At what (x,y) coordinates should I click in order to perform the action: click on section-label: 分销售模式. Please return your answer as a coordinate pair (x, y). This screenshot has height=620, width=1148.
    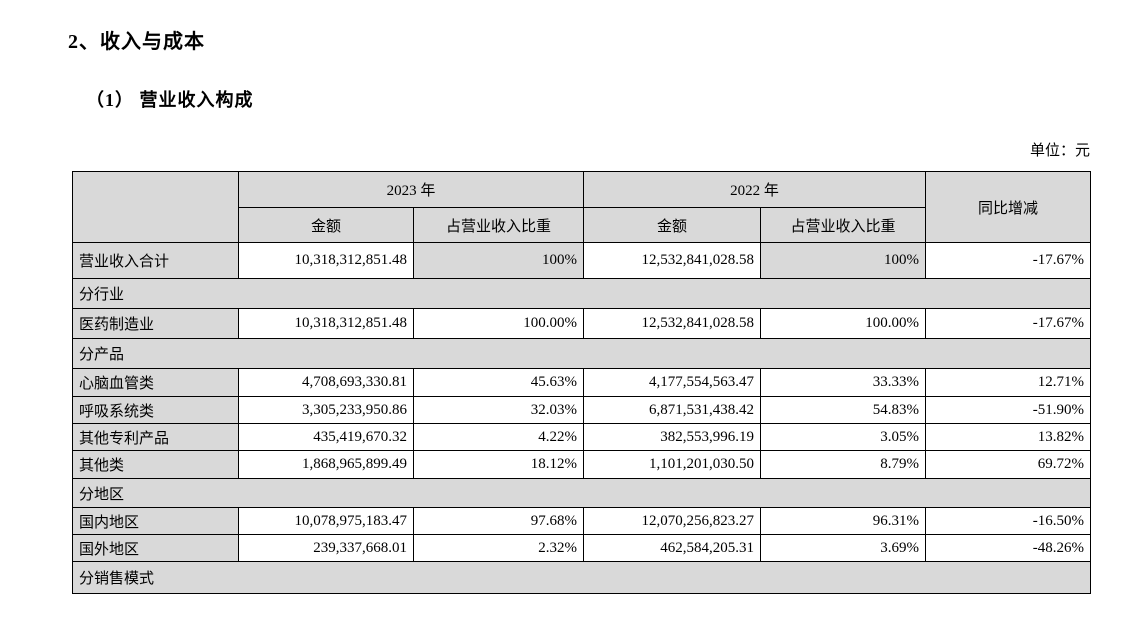
    Looking at the image, I should click on (581, 577).